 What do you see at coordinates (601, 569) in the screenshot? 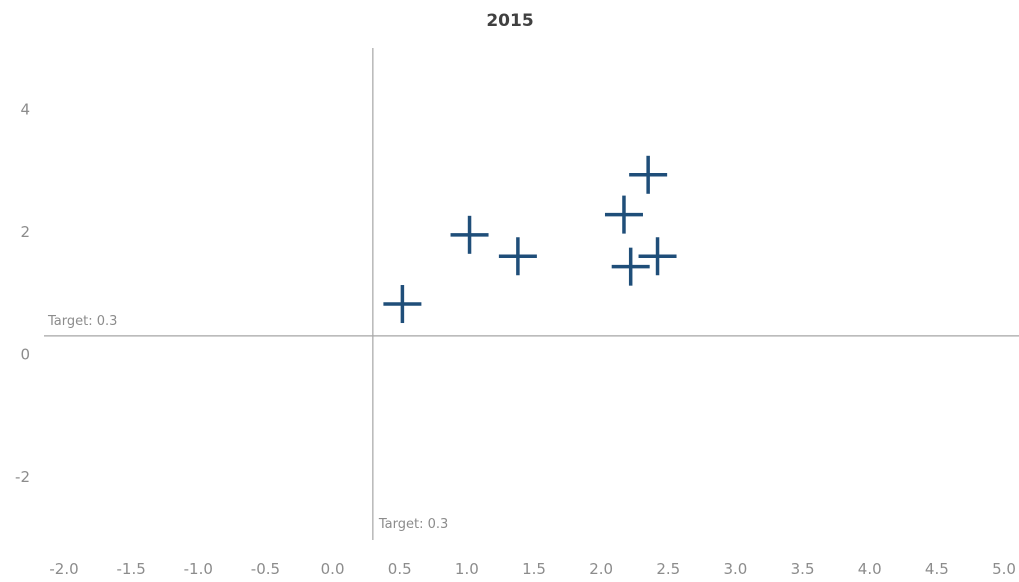
I see `x-tick-label: 2.0` at bounding box center [601, 569].